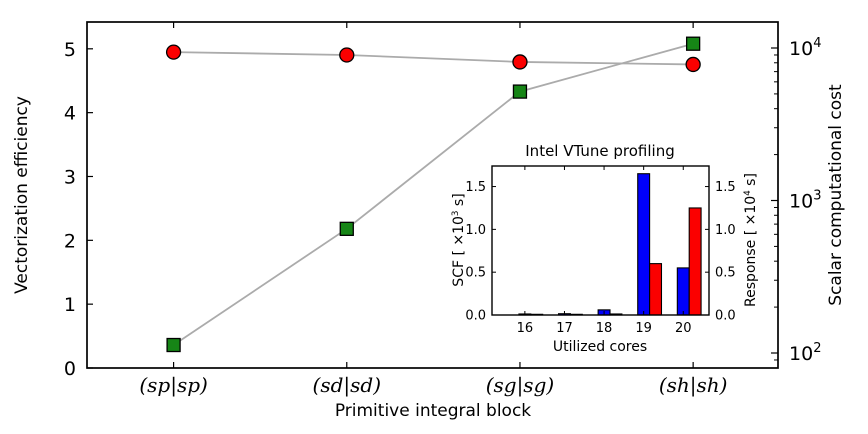 This screenshot has height=434, width=868. What do you see at coordinates (173, 385) in the screenshot?
I see `category-tick-label: (sp|sp)` at bounding box center [173, 385].